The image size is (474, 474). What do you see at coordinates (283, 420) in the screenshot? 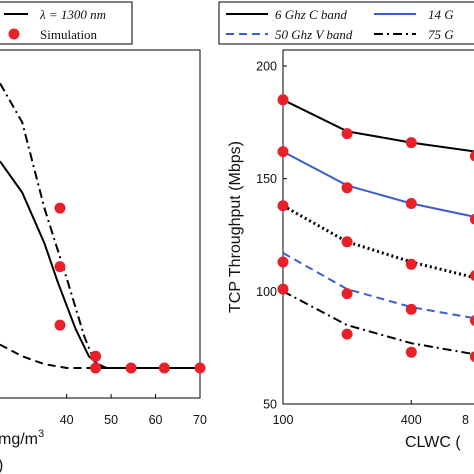
I see `right-x-tick-label: 100` at bounding box center [283, 420].